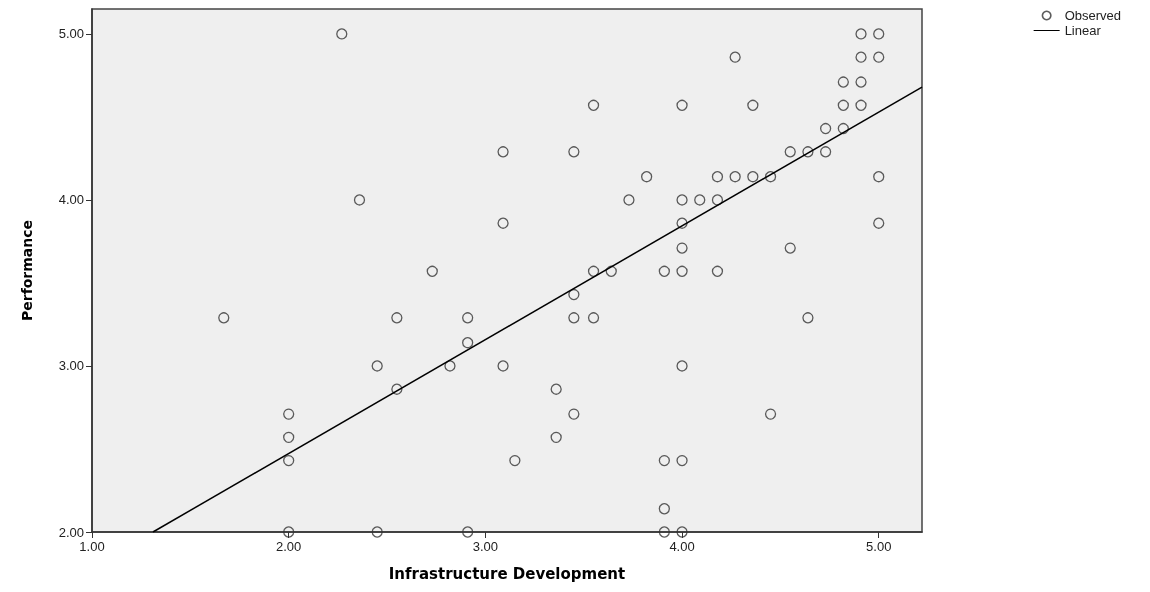 The height and width of the screenshot is (592, 1150). What do you see at coordinates (71, 34) in the screenshot?
I see `y-tick-label: 5.00` at bounding box center [71, 34].